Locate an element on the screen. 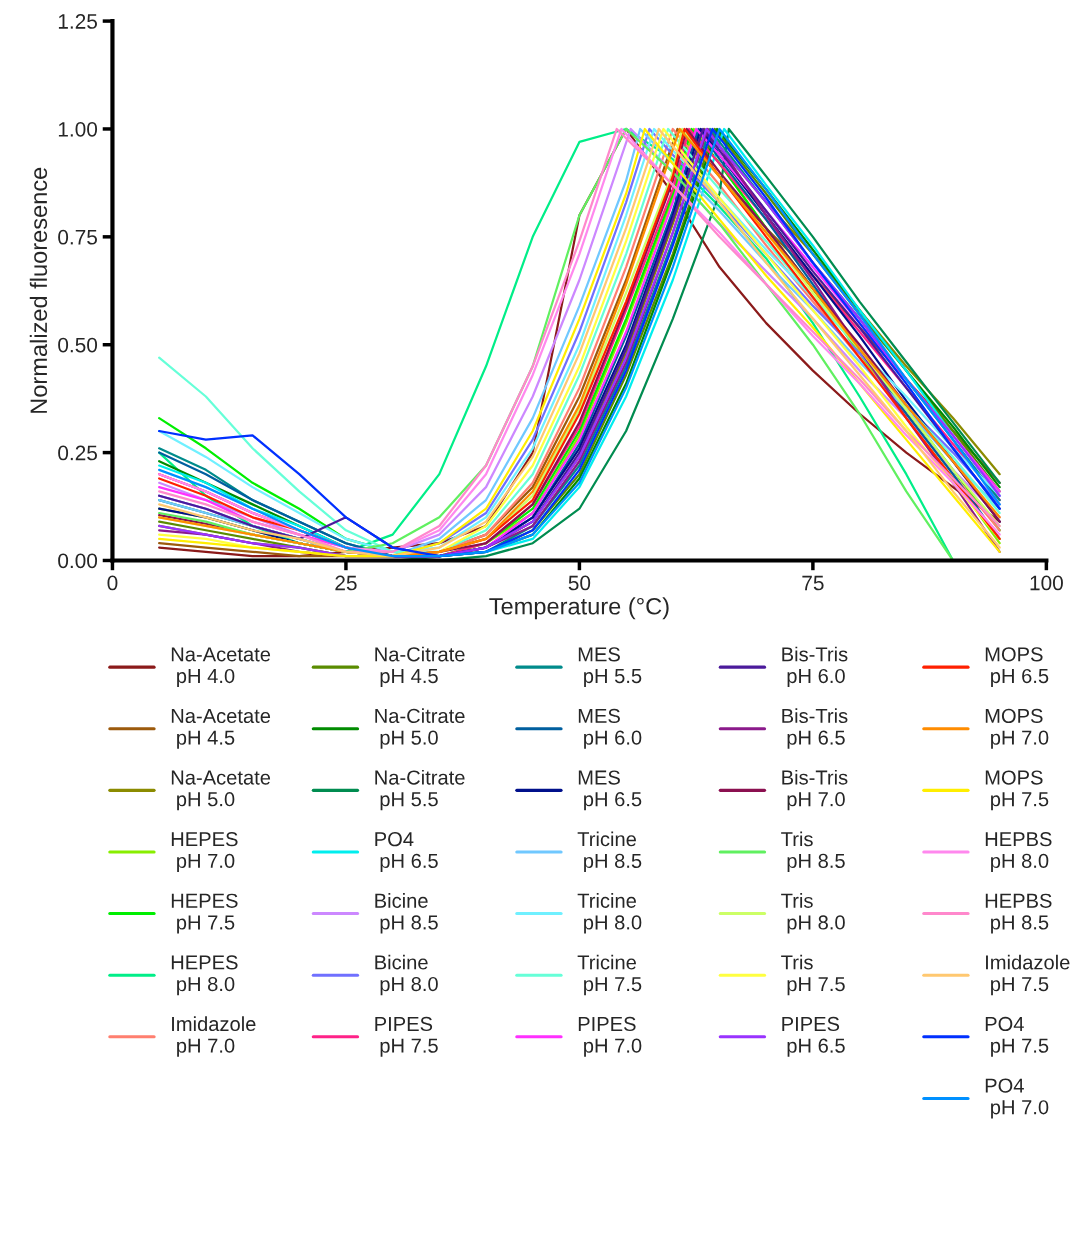 This screenshot has width=1071, height=1240. legend-label: Na-Citrate pH 5.5 is located at coordinates (420, 790).